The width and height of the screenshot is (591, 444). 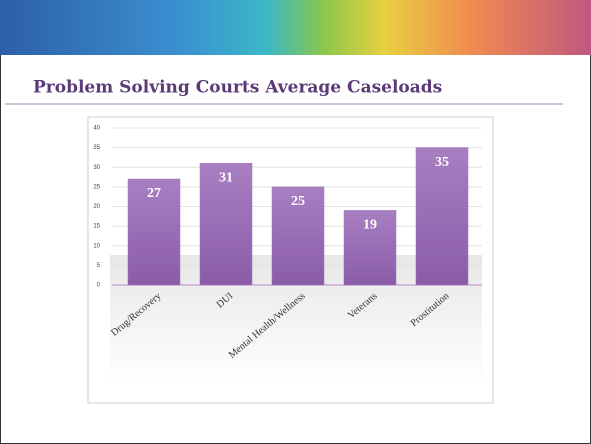 I want to click on data-label: 25, so click(x=298, y=201).